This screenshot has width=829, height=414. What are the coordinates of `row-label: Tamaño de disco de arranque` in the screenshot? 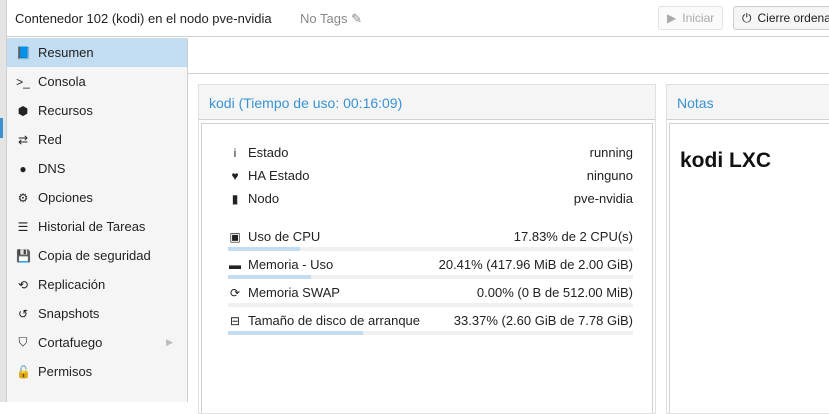 It's located at (334, 320).